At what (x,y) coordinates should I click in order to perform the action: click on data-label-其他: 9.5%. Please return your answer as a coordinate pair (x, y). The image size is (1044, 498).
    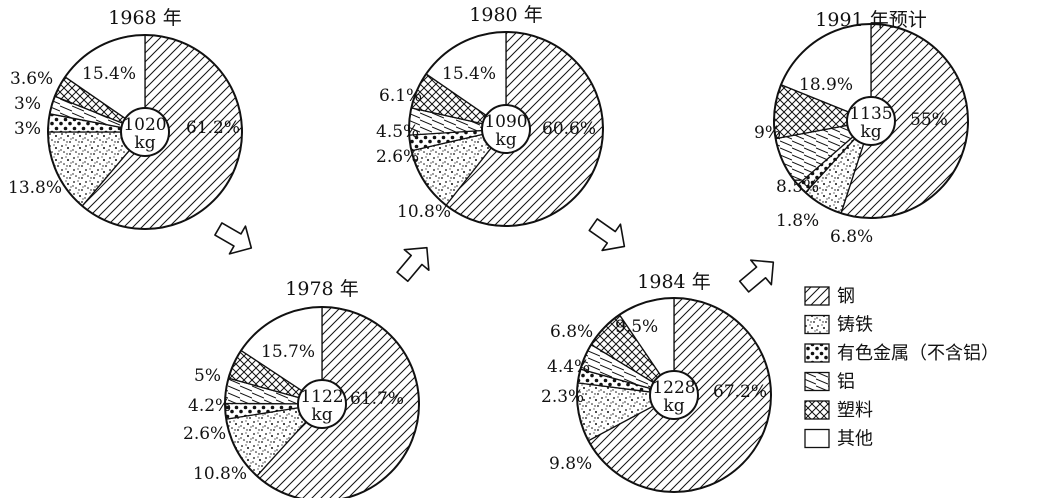
    Looking at the image, I should click on (636, 327).